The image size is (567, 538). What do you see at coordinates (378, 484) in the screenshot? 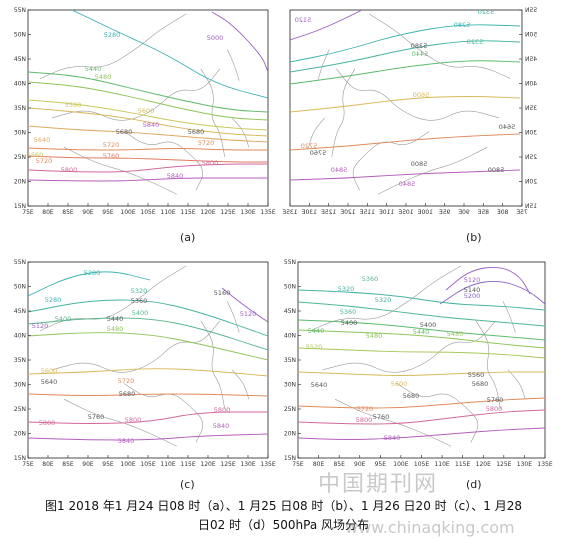
I see `watermark-cn: 中国期刊网` at bounding box center [378, 484].